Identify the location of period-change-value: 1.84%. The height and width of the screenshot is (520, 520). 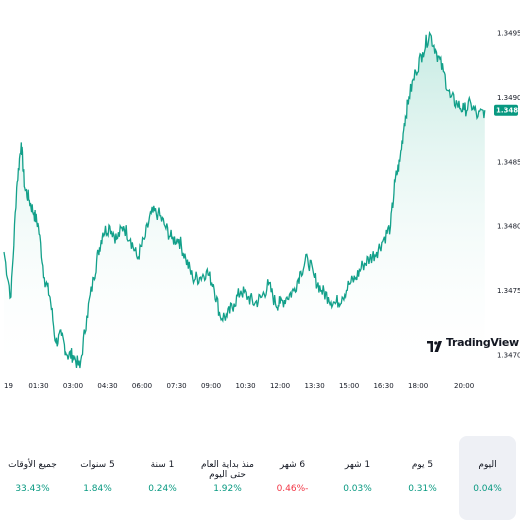
(97, 489).